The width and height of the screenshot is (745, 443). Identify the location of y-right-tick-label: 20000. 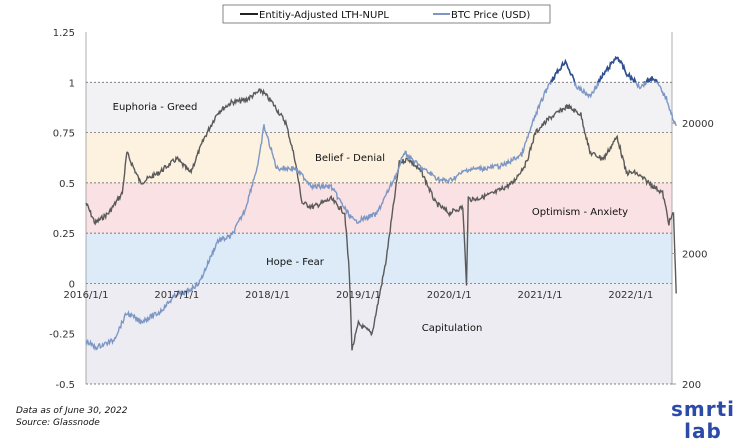
(698, 124).